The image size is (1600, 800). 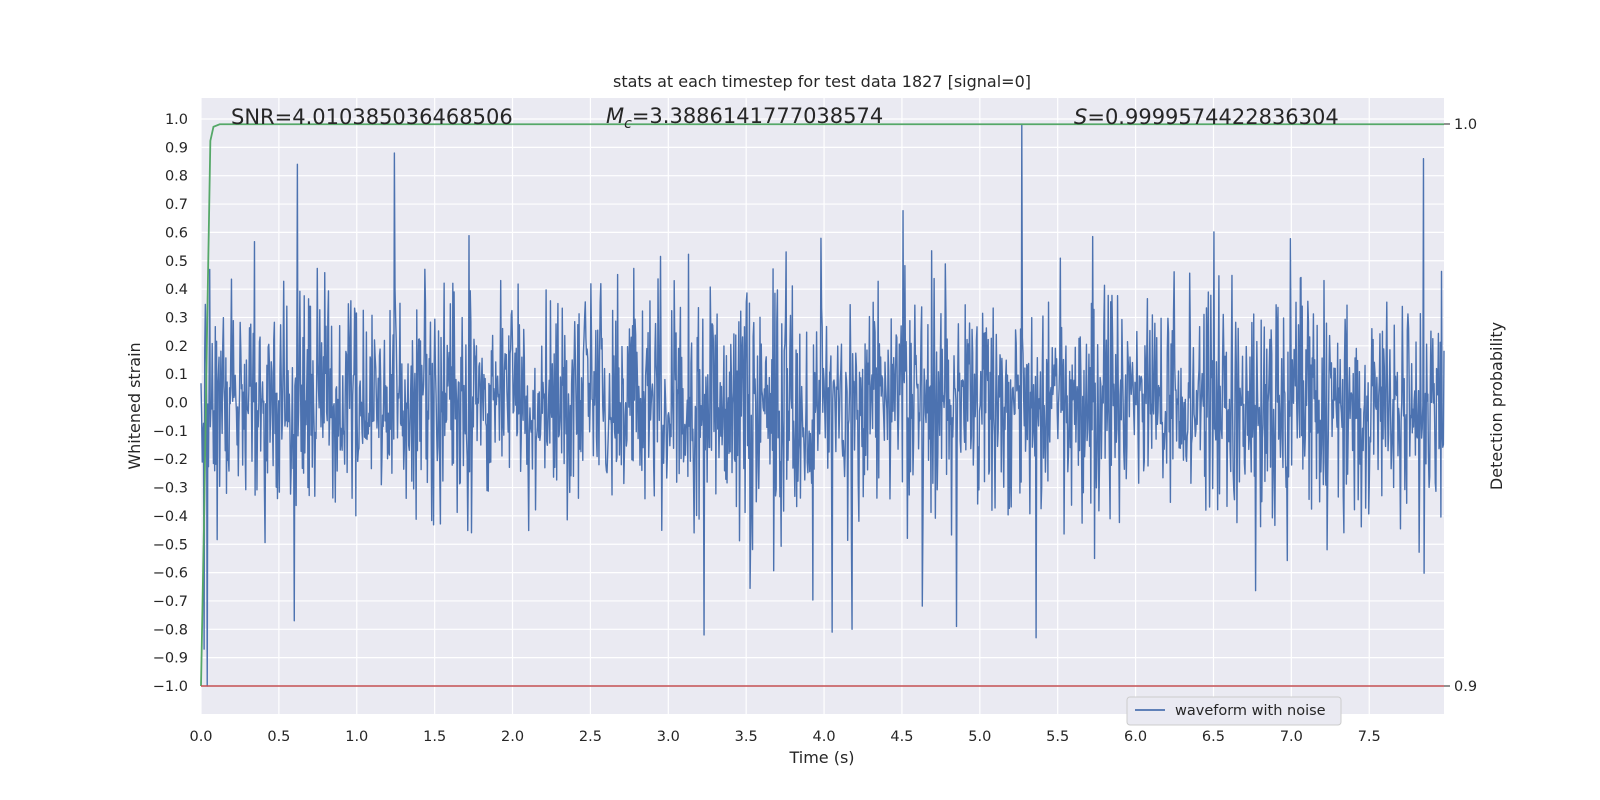 What do you see at coordinates (1250, 711) in the screenshot?
I see `legend-label-waveform: waveform with noise` at bounding box center [1250, 711].